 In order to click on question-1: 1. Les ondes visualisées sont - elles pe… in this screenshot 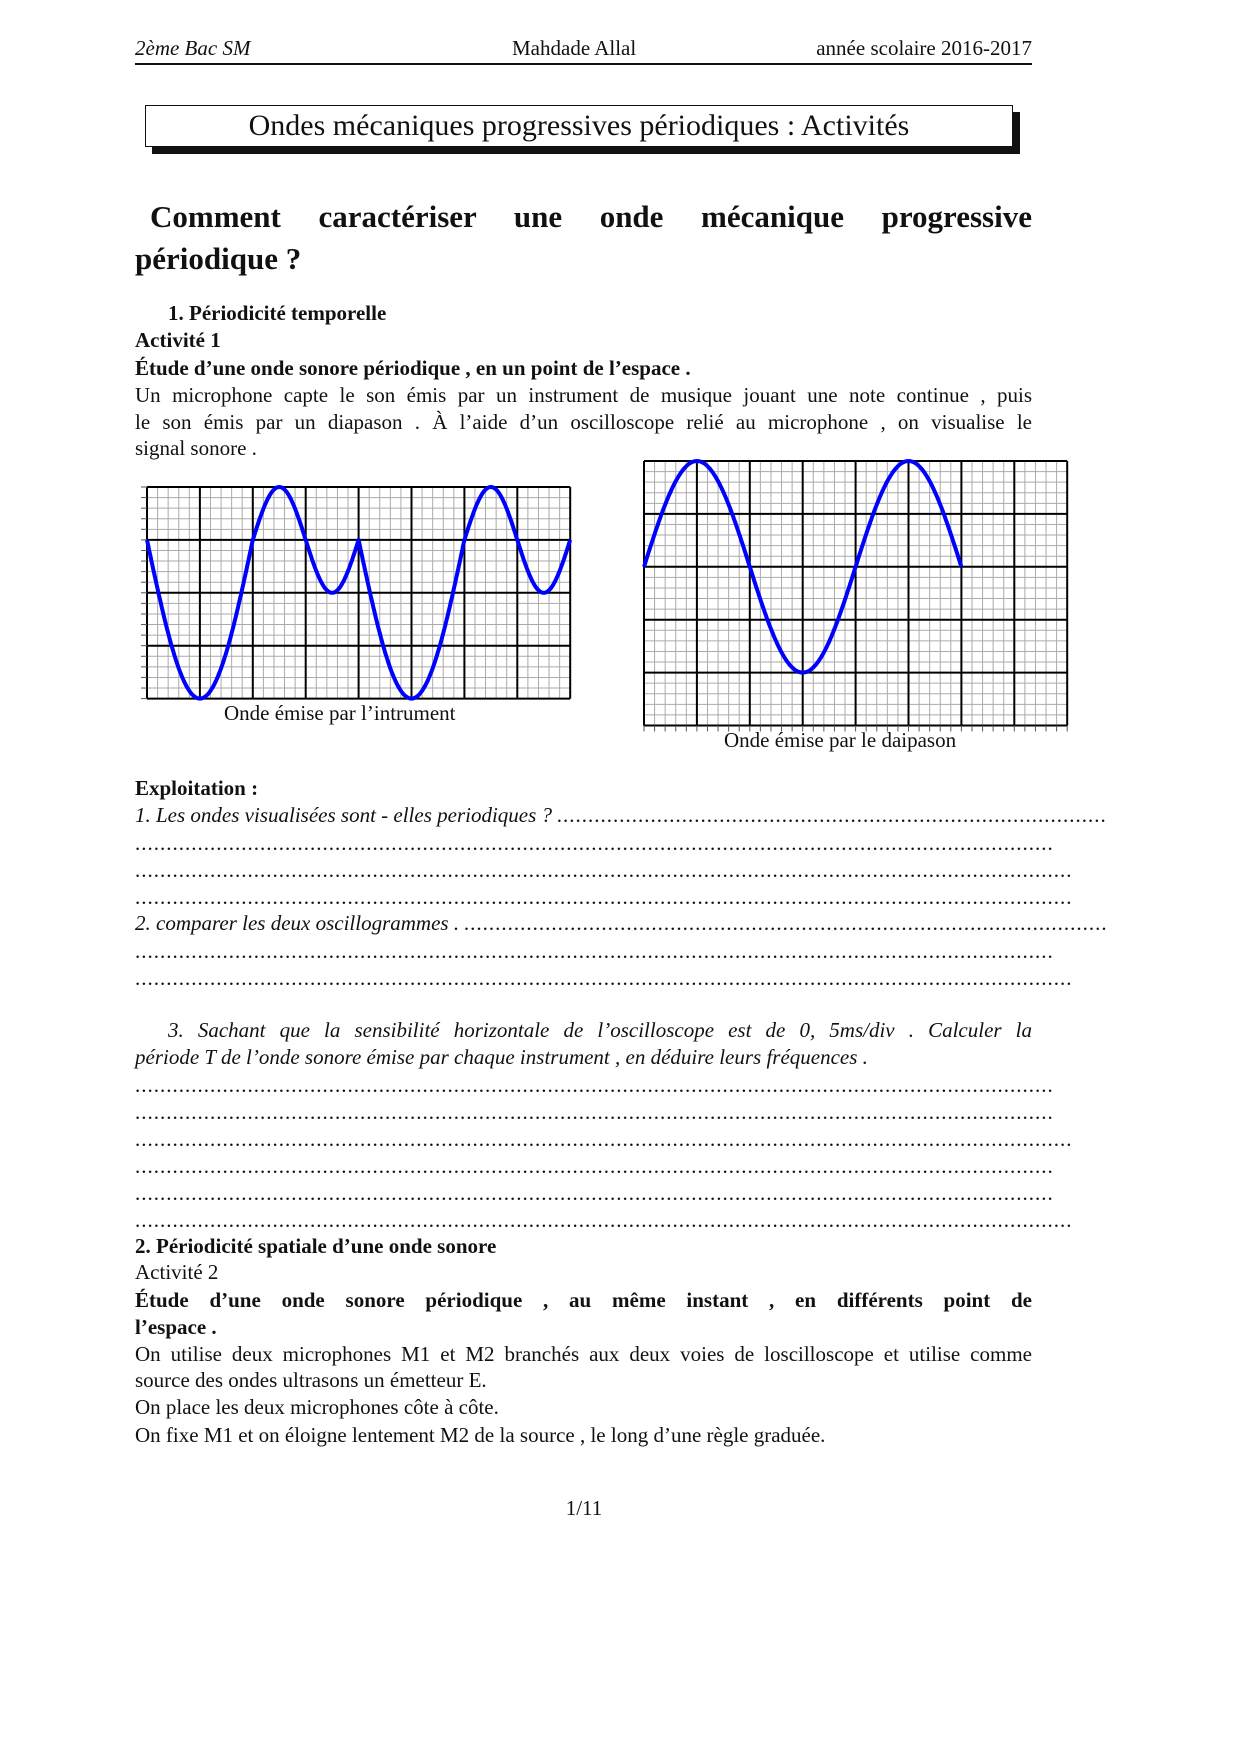, I will do `click(621, 815)`.